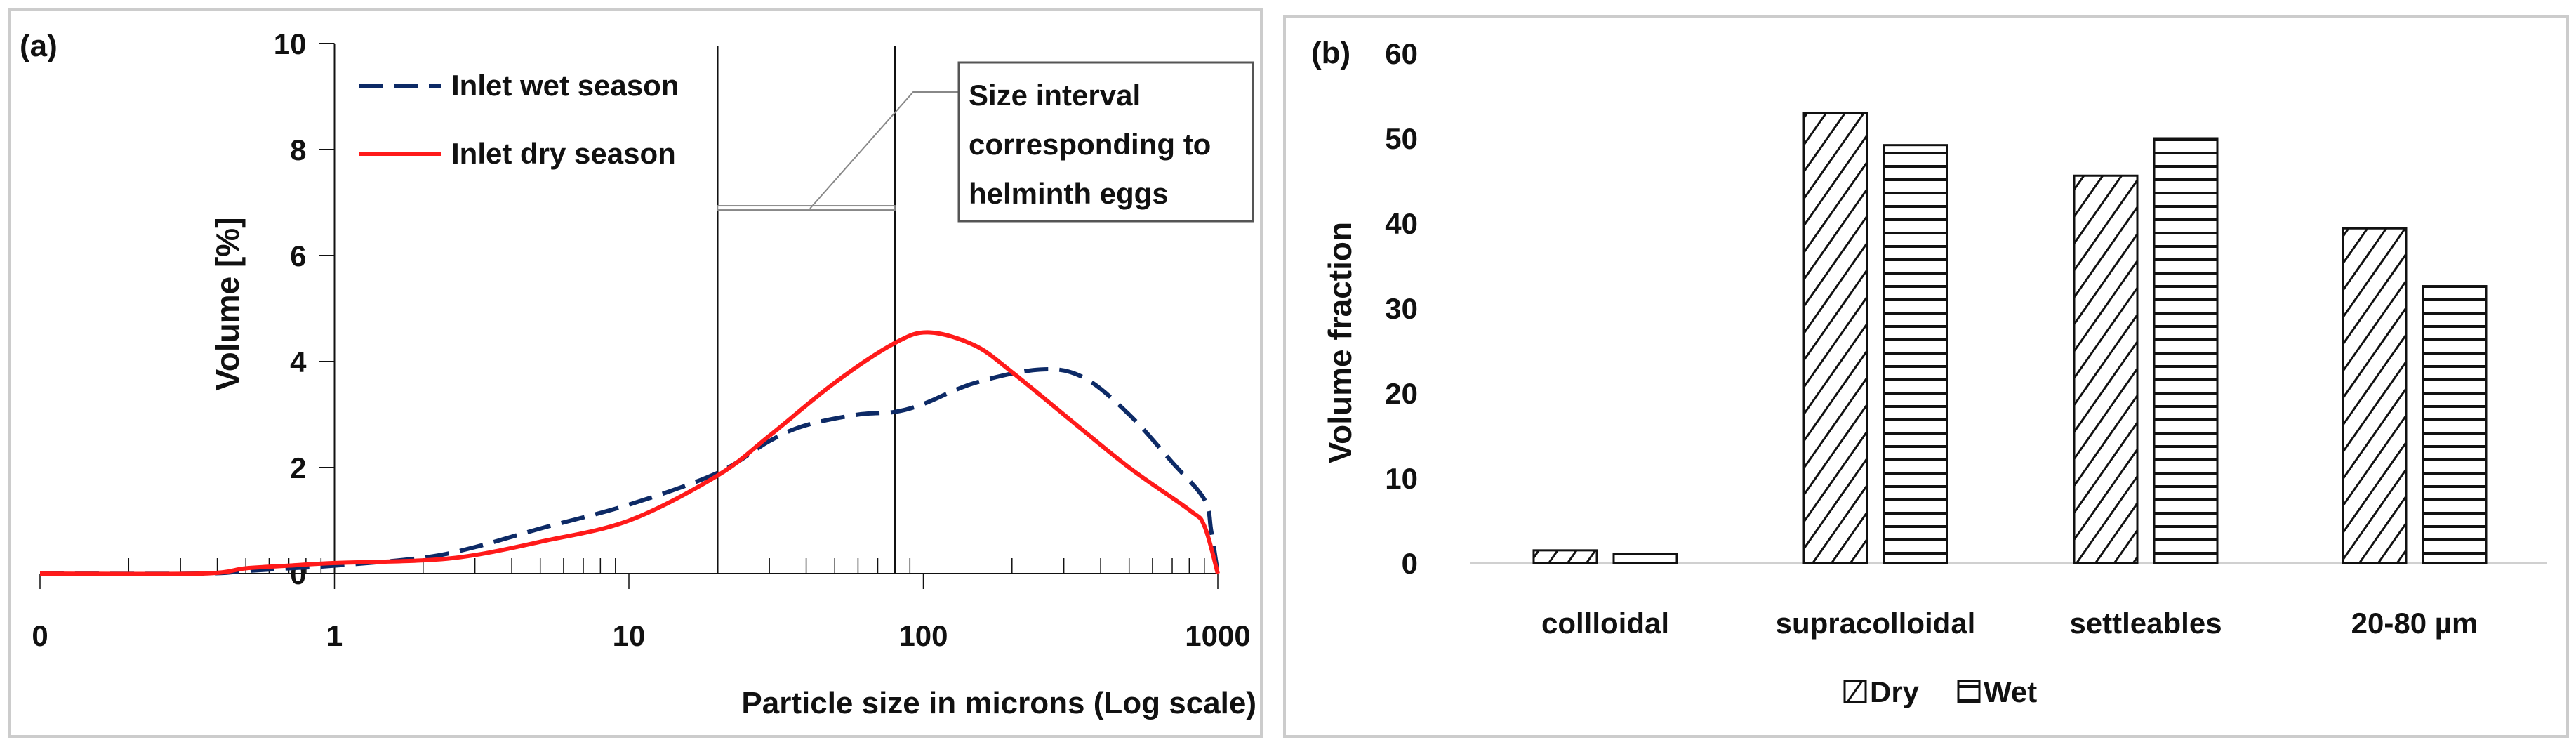  I want to click on callout-line-3: helminth eggs, so click(1069, 193).